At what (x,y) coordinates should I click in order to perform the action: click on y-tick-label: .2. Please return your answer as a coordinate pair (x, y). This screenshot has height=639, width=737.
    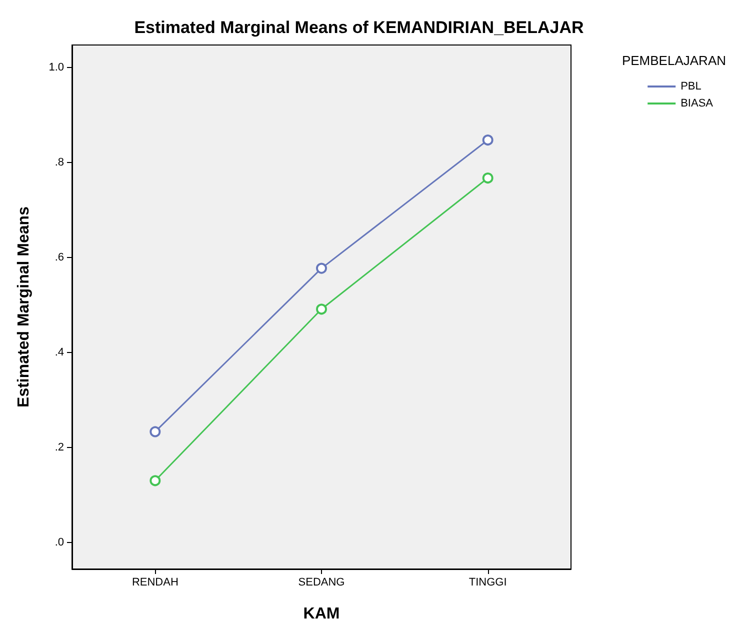
    Looking at the image, I should click on (59, 447).